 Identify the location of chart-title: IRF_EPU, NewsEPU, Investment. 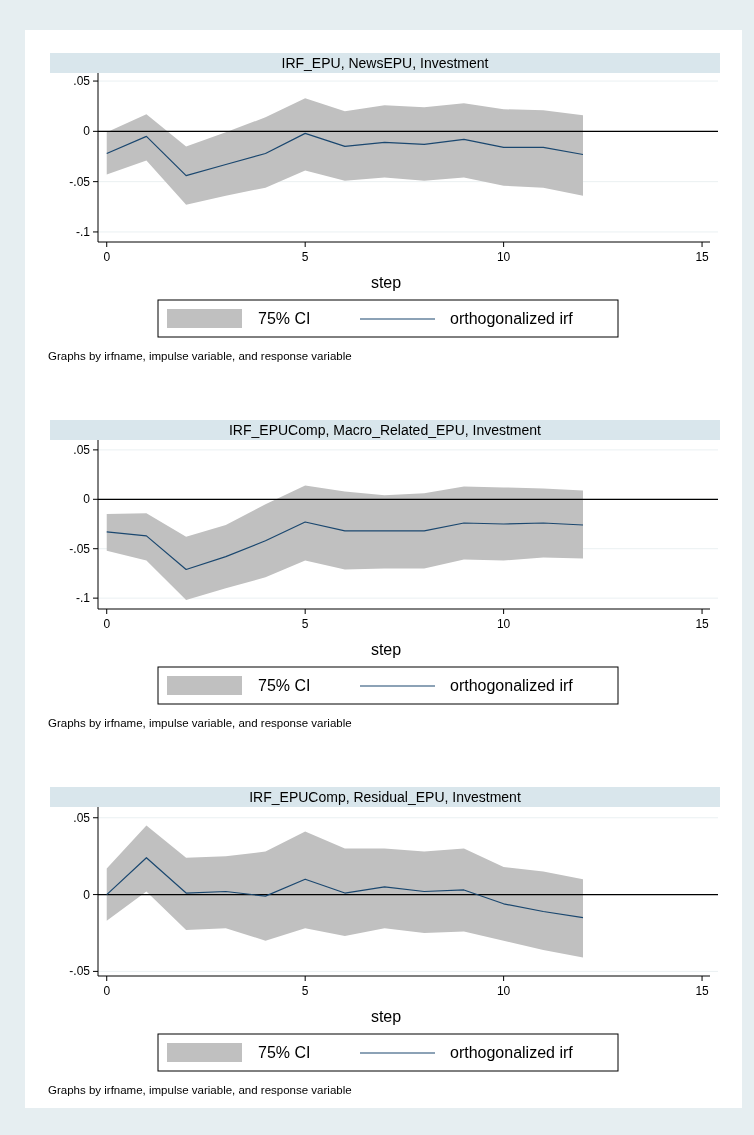
(385, 63).